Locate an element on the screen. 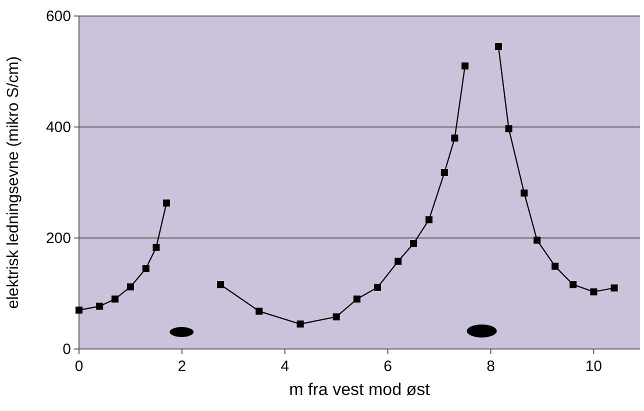 The image size is (644, 411). x-tick-label: 6 is located at coordinates (388, 366).